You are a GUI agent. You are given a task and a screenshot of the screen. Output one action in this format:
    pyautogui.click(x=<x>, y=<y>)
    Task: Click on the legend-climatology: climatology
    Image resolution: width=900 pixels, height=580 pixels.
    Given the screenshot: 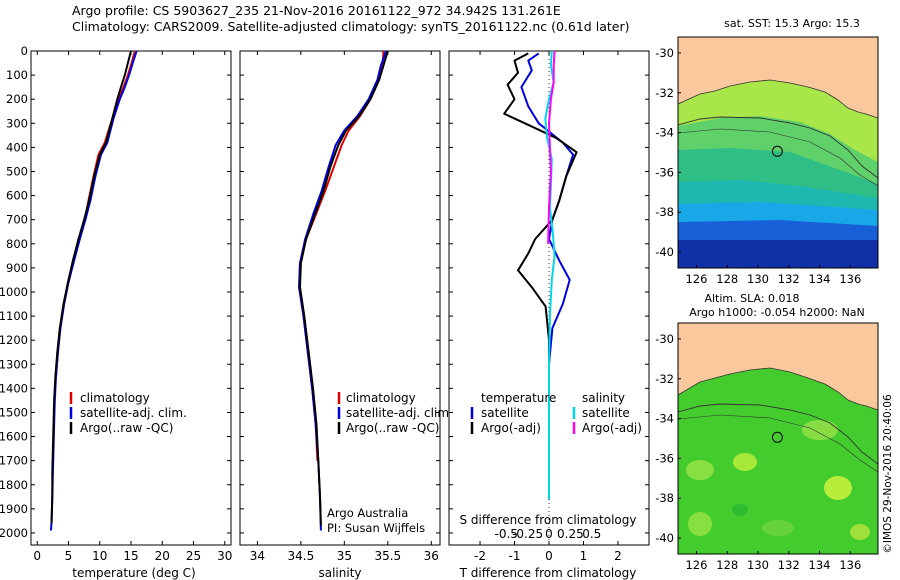 What is the action you would take?
    pyautogui.click(x=381, y=398)
    